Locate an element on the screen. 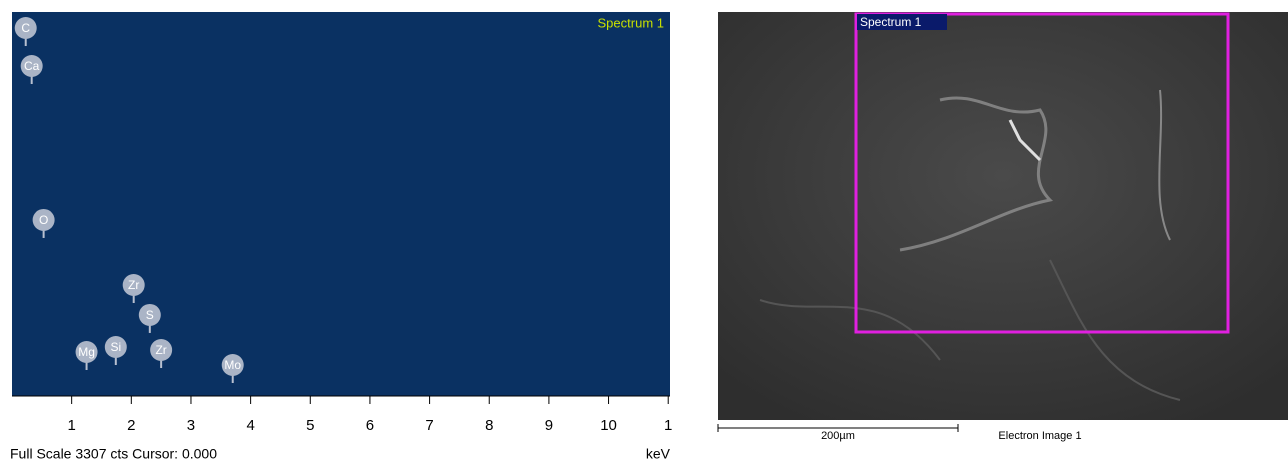  region-label-bg is located at coordinates (902, 22).